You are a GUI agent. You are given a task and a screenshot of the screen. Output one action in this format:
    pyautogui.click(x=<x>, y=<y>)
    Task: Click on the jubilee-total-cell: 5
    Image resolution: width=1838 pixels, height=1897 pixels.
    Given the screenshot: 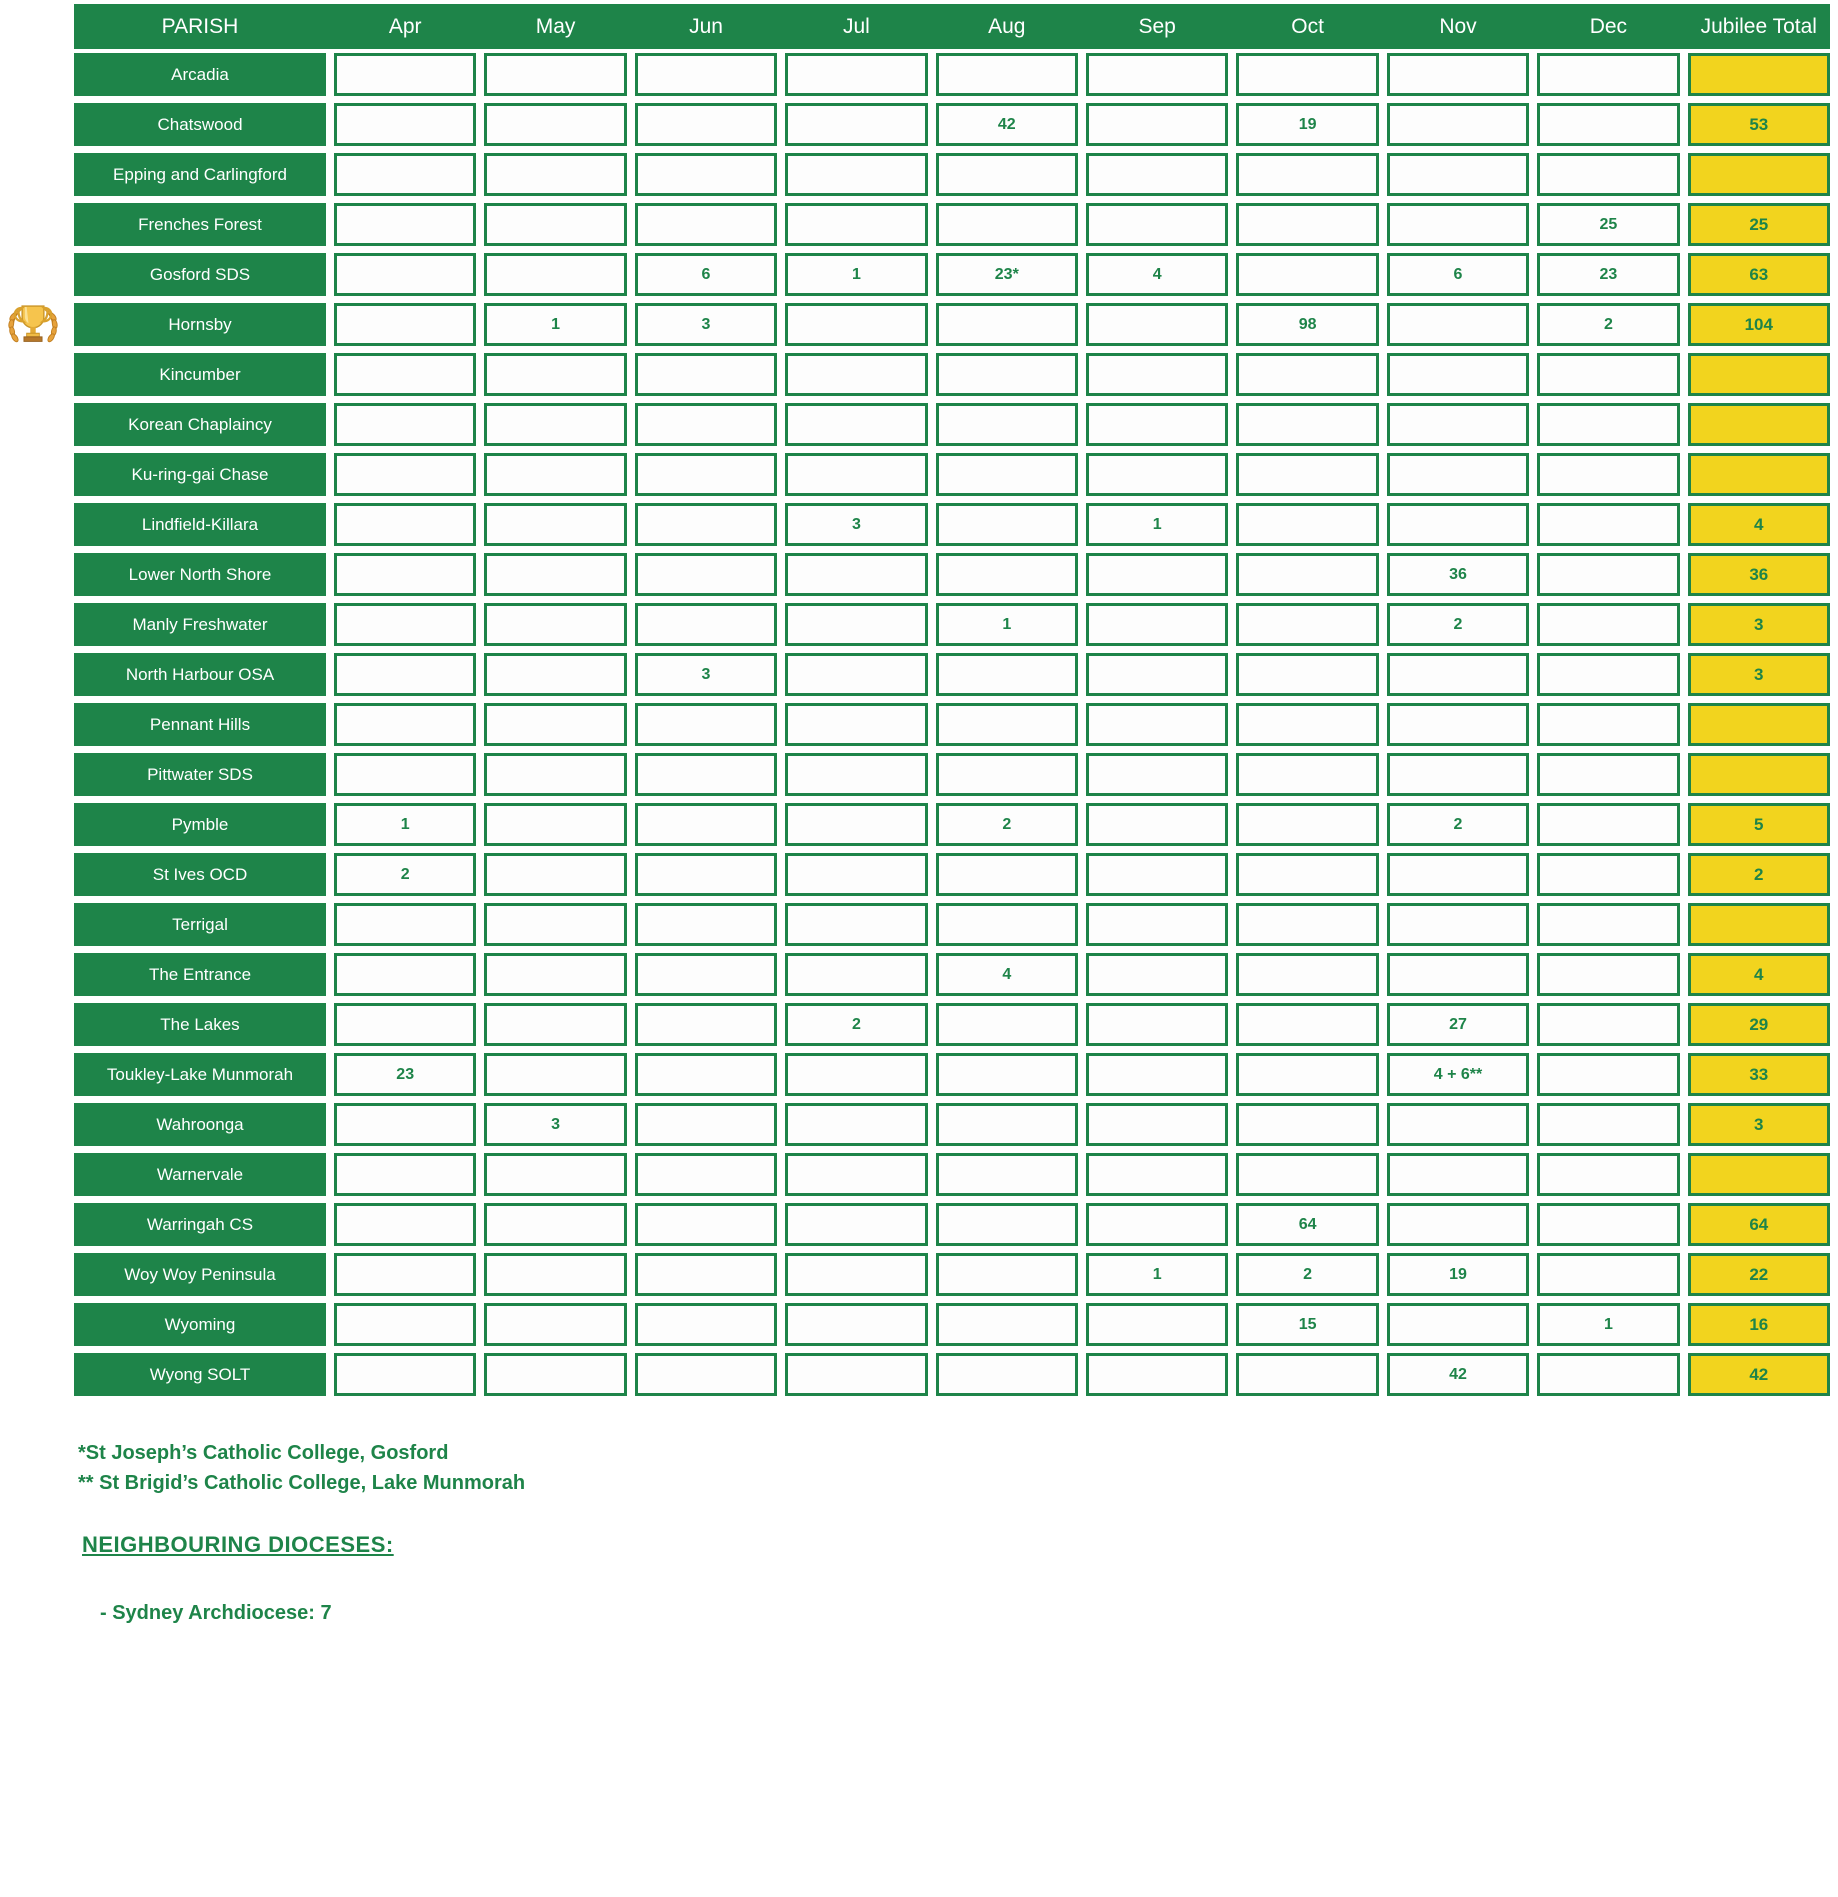 What is the action you would take?
    pyautogui.click(x=1758, y=824)
    